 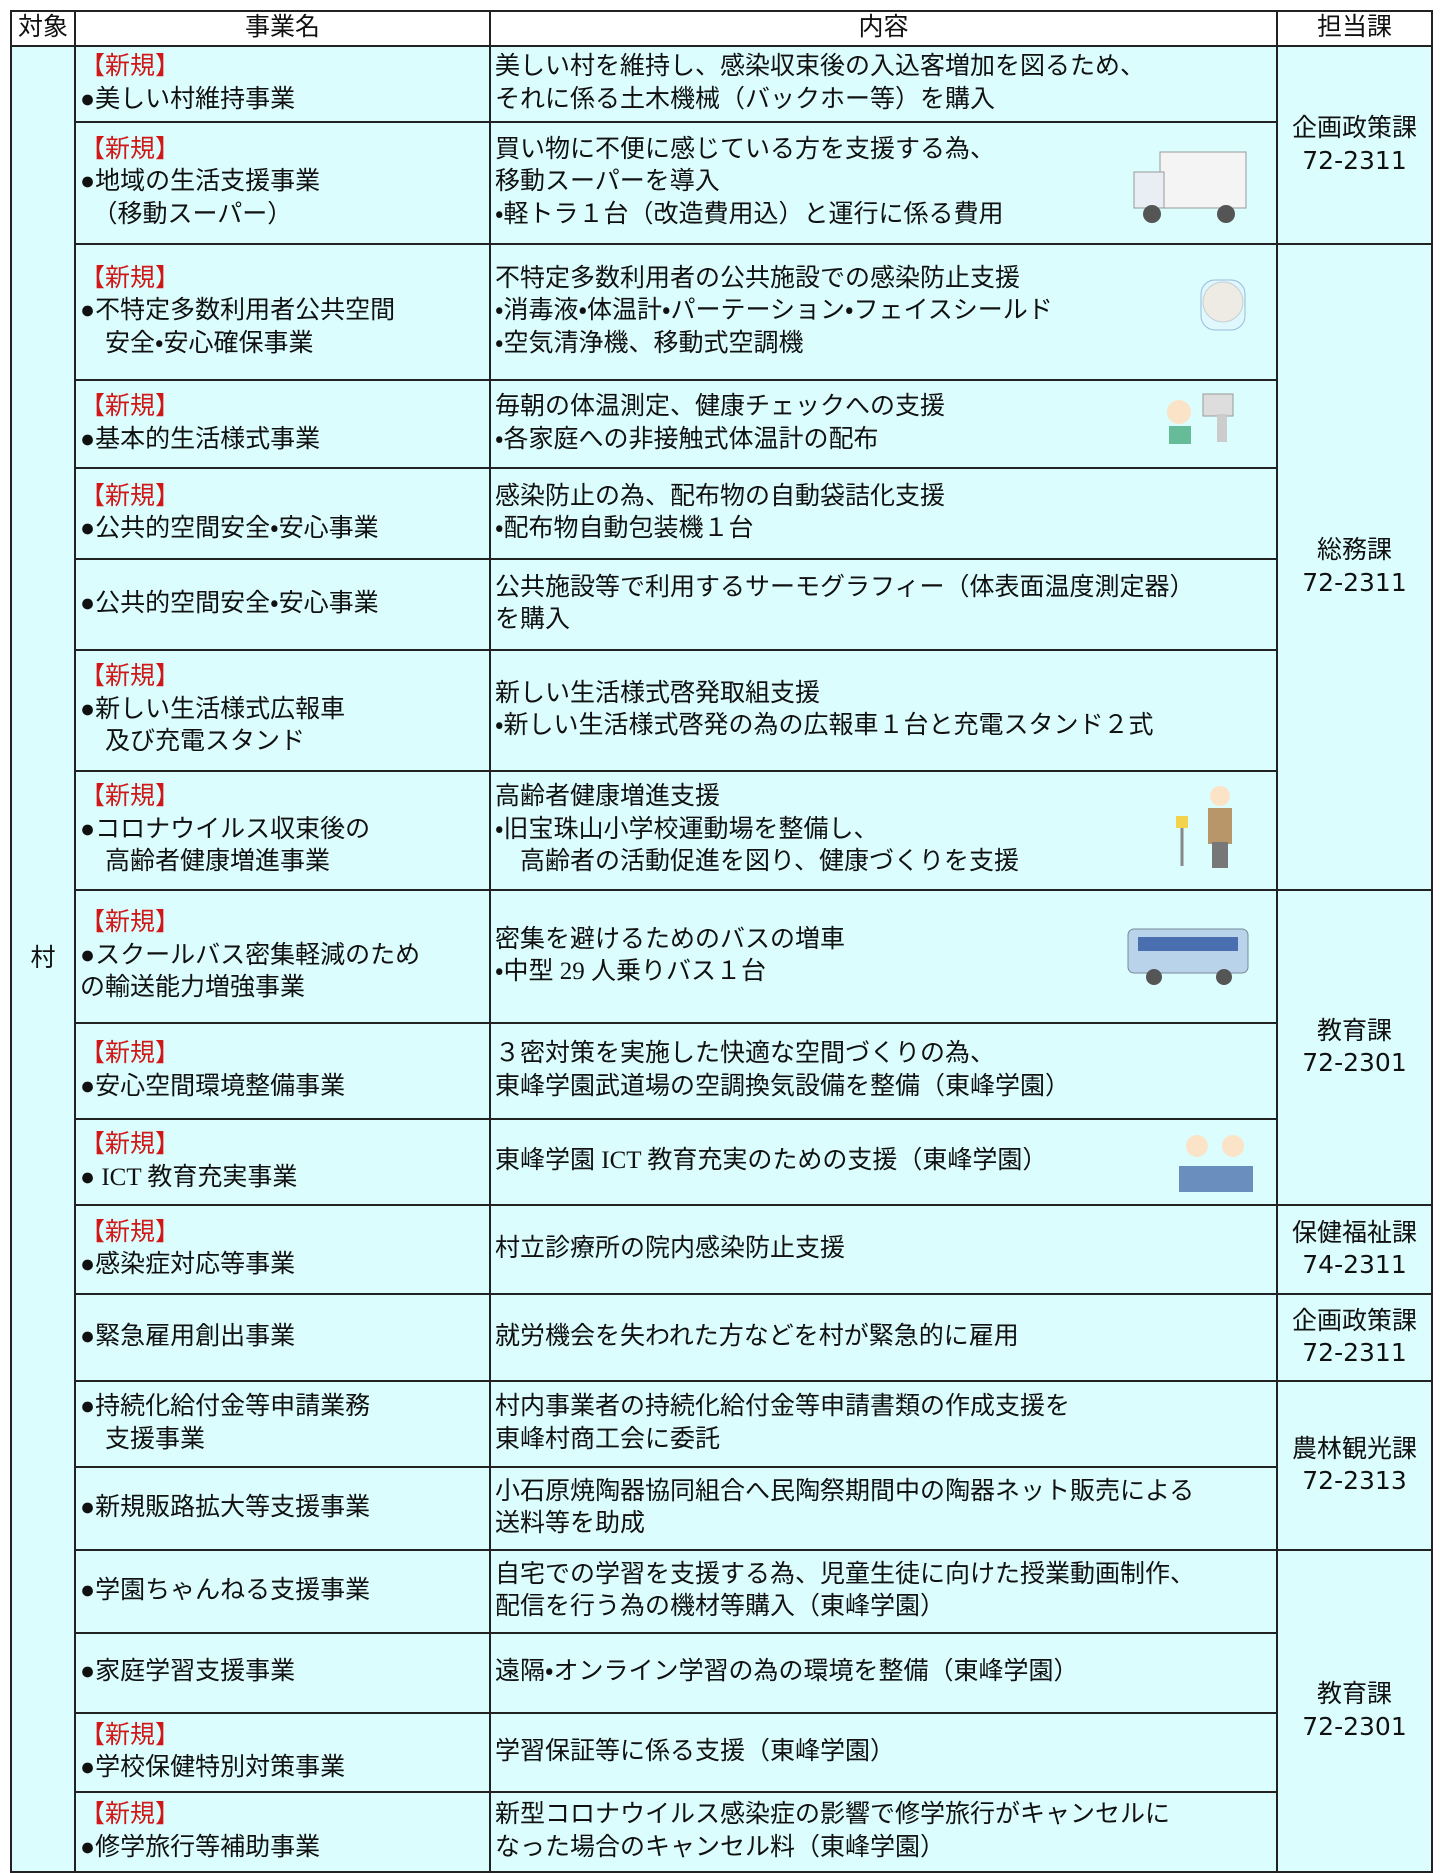 What do you see at coordinates (1354, 566) in the screenshot?
I see `dept-cell: 総務課 72-2311` at bounding box center [1354, 566].